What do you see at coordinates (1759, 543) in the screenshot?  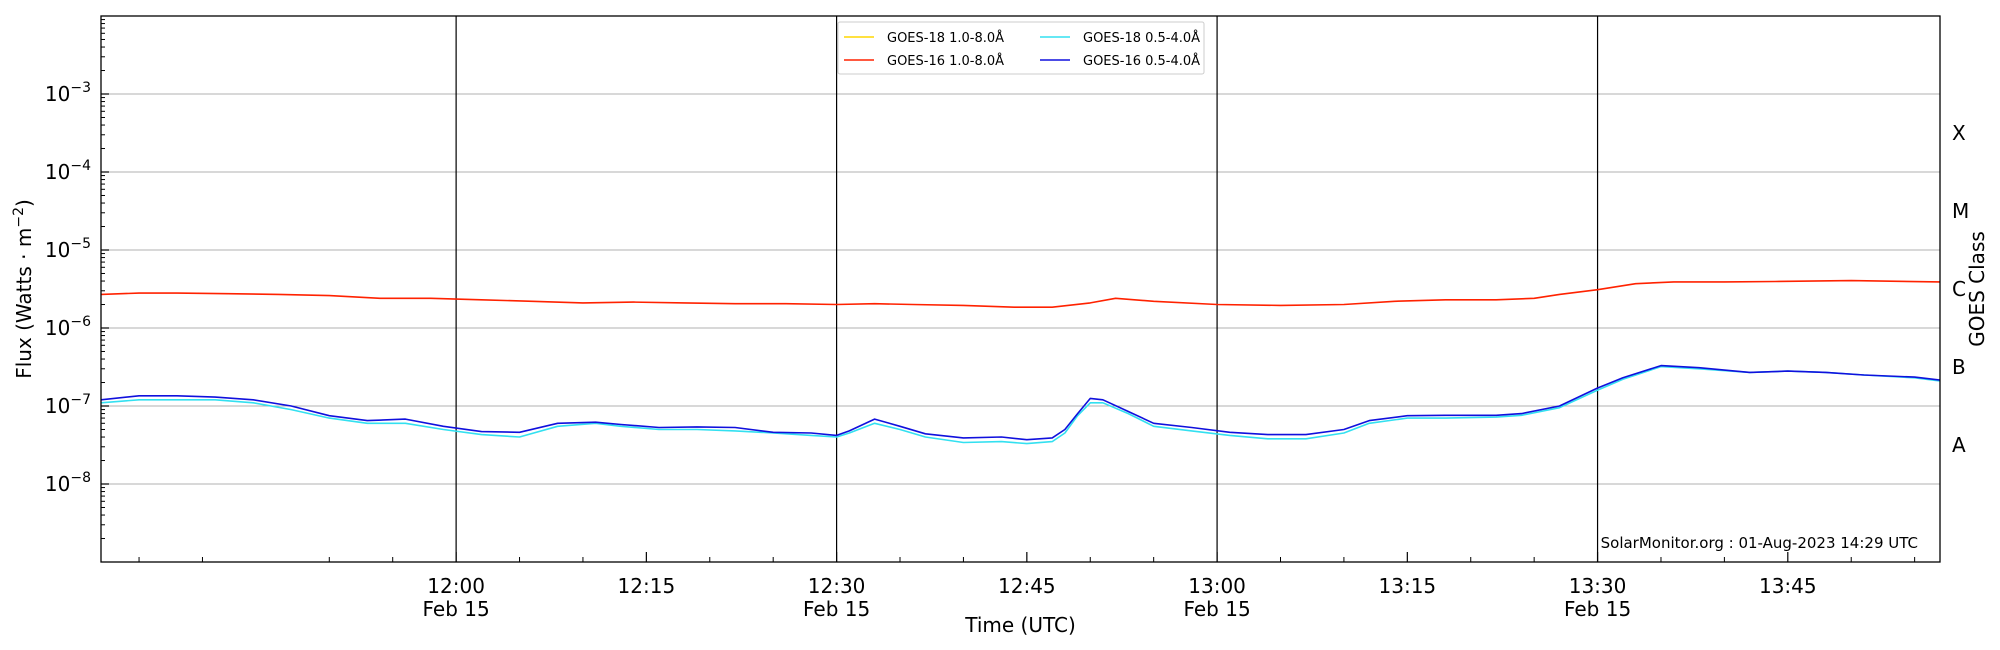 I see `credit-label: SolarMonitor.org : 01-Aug-2023 14:29 UTC` at bounding box center [1759, 543].